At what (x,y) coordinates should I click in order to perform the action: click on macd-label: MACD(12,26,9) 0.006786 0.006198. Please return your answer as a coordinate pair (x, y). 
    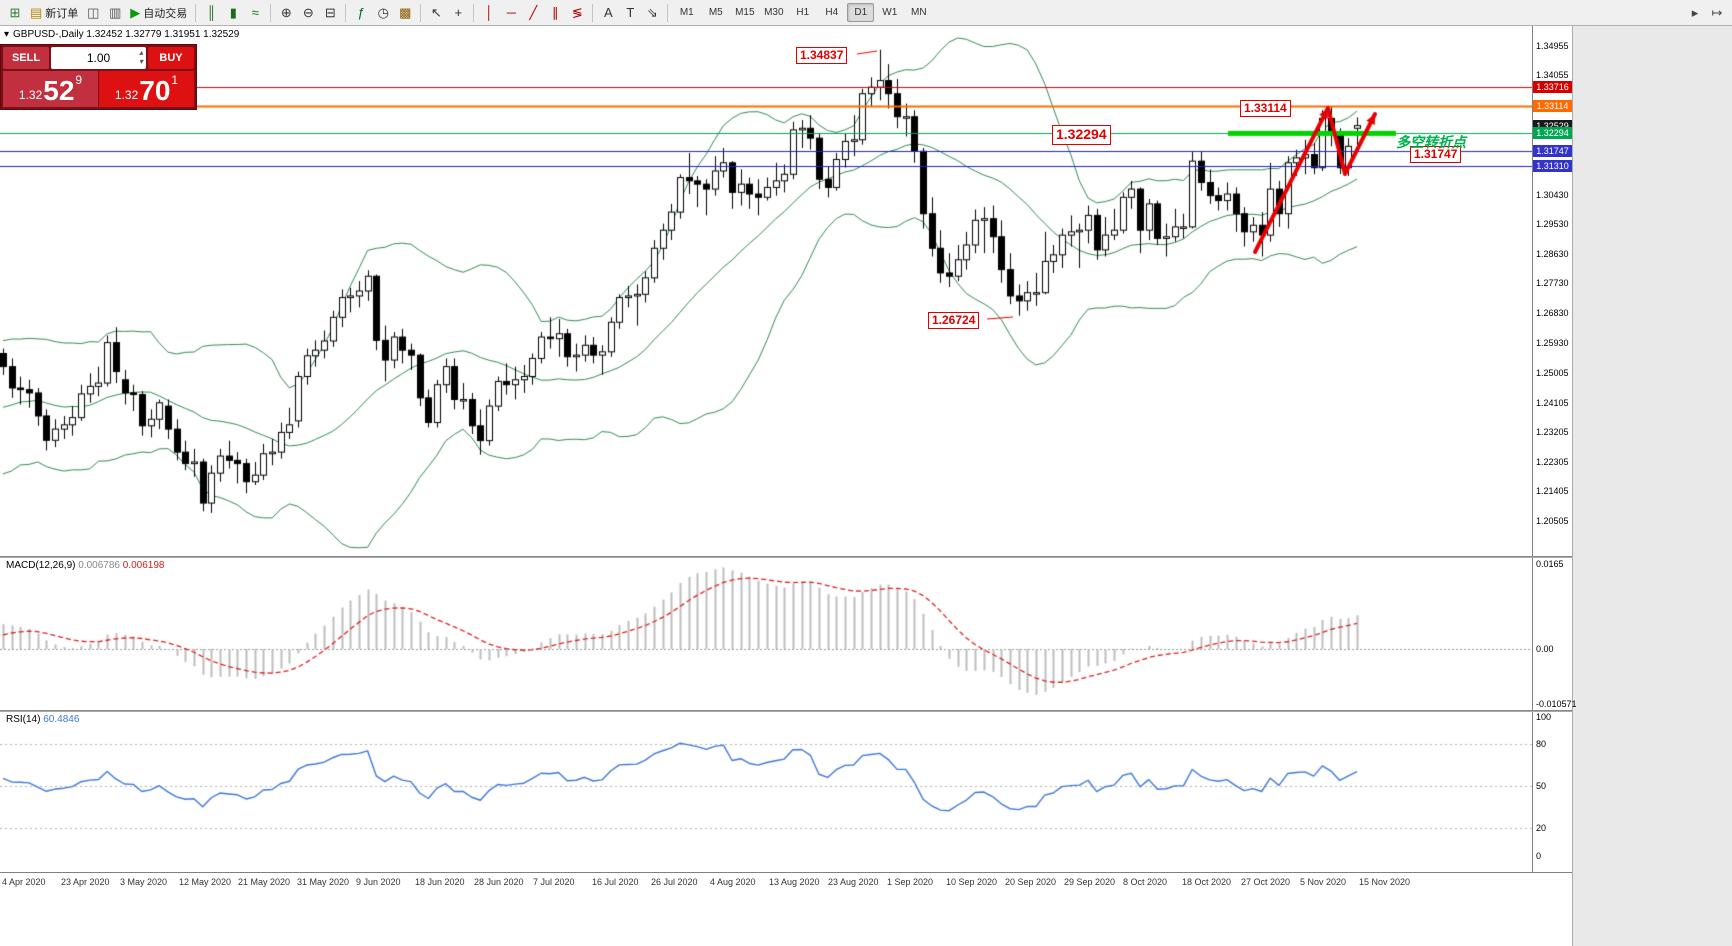
    Looking at the image, I should click on (85, 565).